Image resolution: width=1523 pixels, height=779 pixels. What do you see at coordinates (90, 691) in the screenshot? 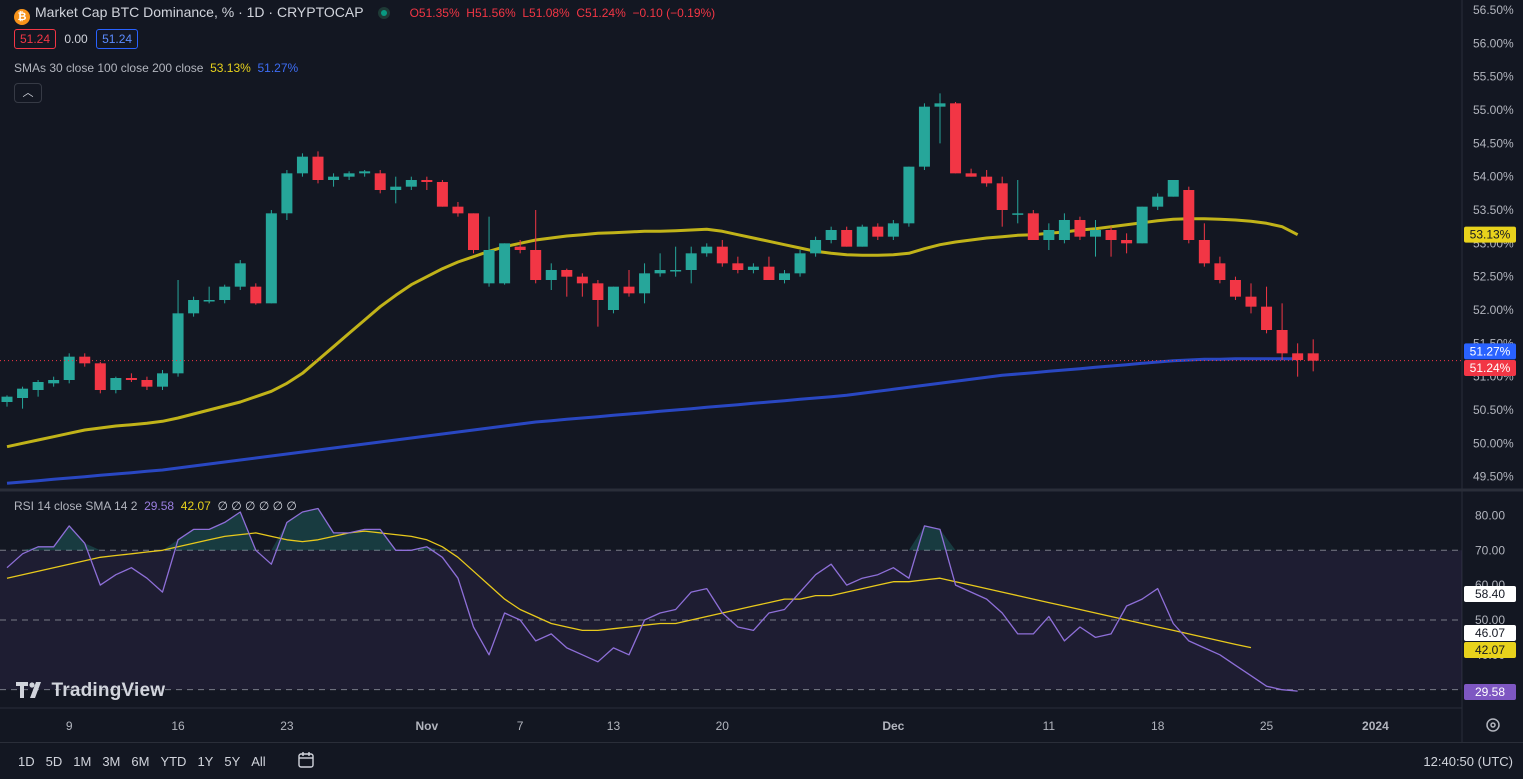
I see `tradingview-logo: TradingView` at bounding box center [90, 691].